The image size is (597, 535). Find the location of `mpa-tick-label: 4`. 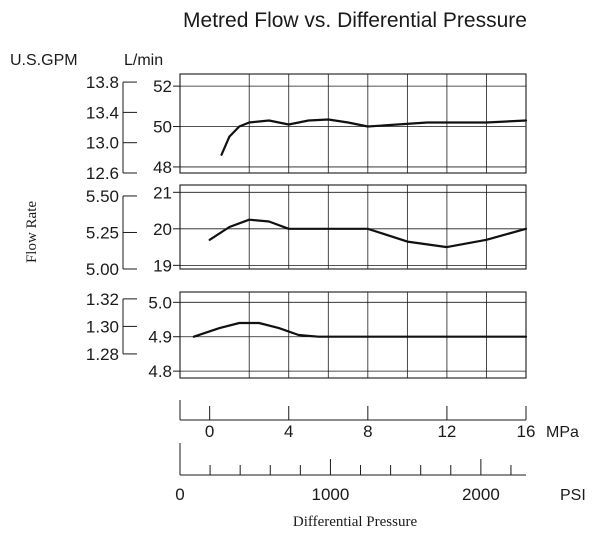

mpa-tick-label: 4 is located at coordinates (288, 431).